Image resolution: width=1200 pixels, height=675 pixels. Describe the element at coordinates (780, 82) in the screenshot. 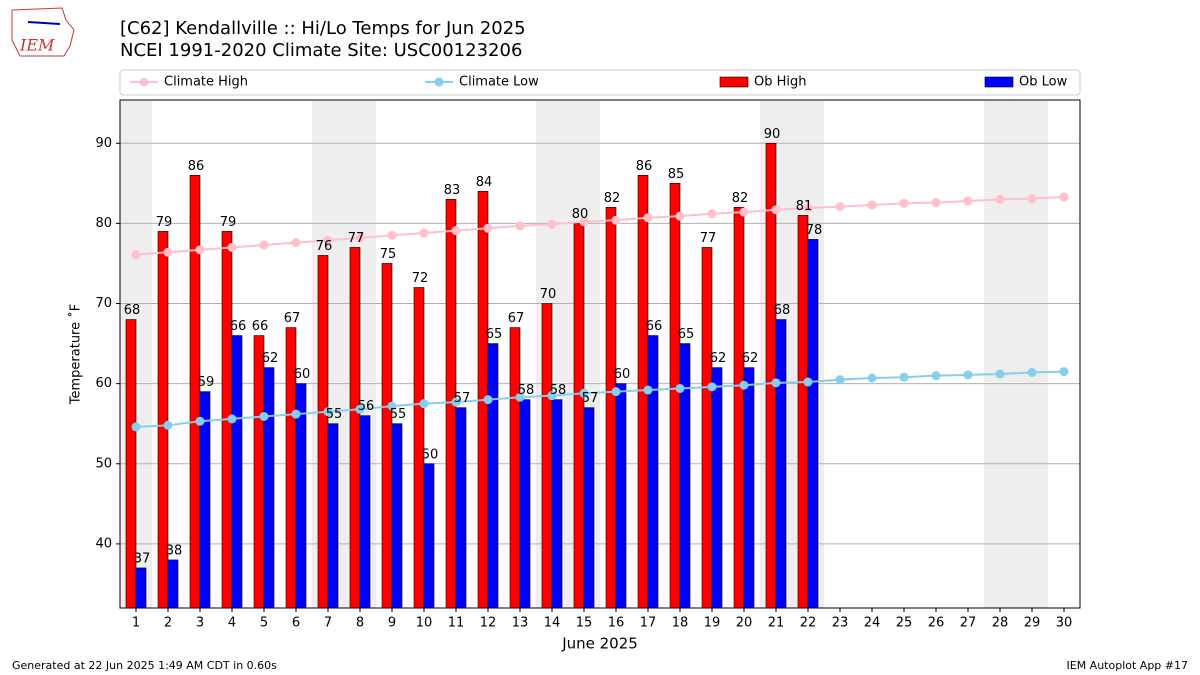

I see `legend-label: Ob High` at that location.